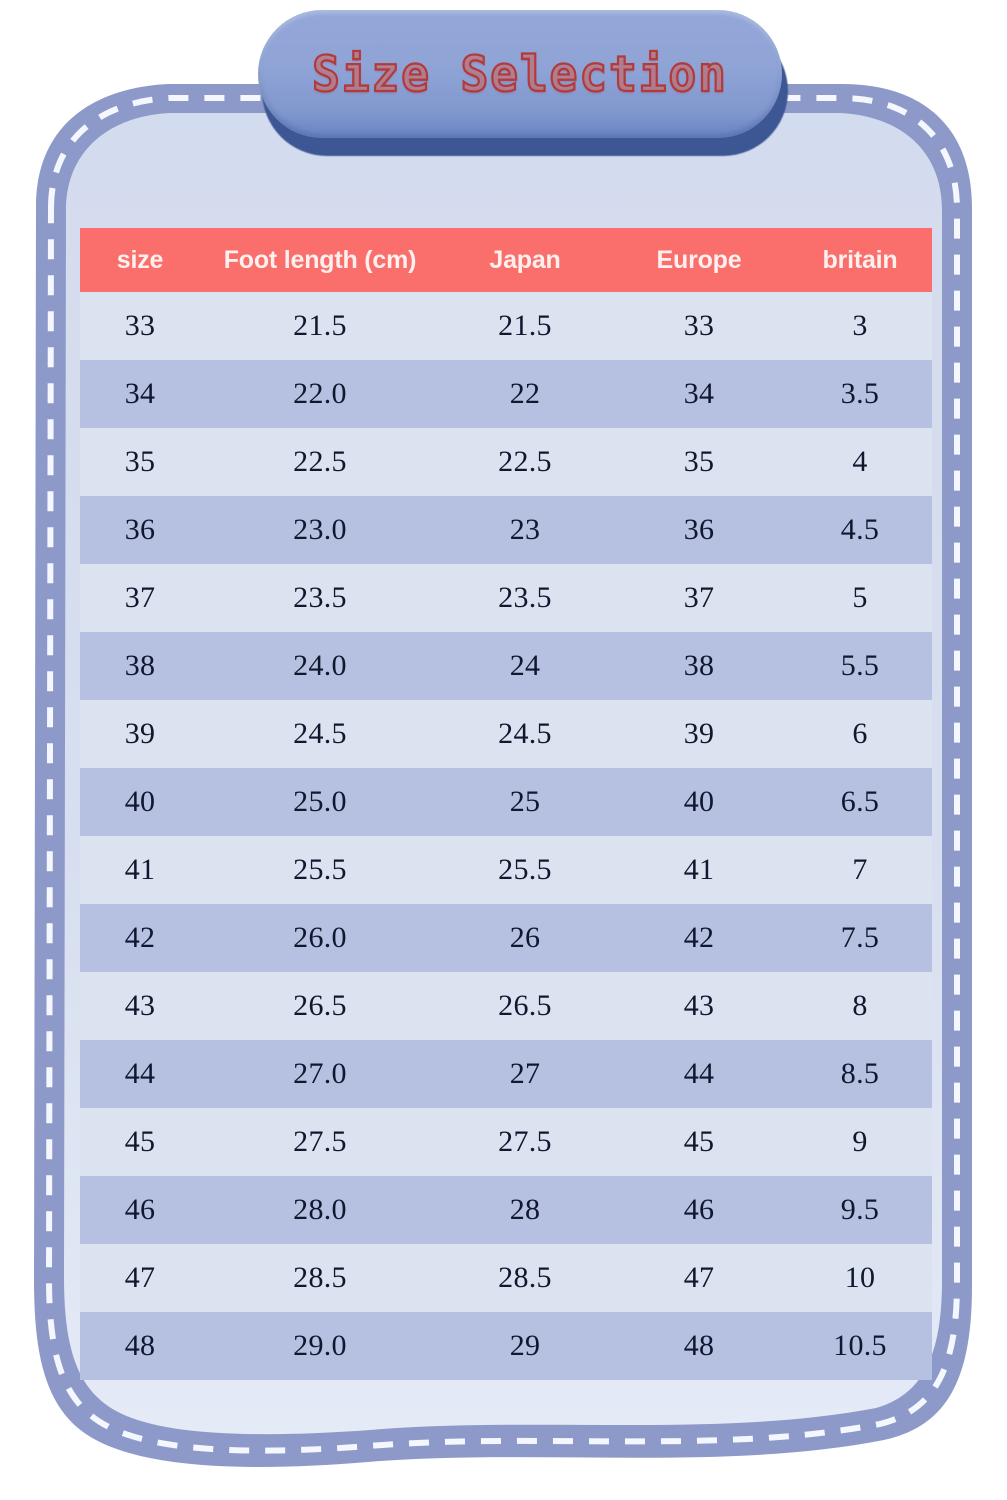 The height and width of the screenshot is (1500, 1007). I want to click on table-row: 46 28.0 28 46 9.5, so click(506, 1210).